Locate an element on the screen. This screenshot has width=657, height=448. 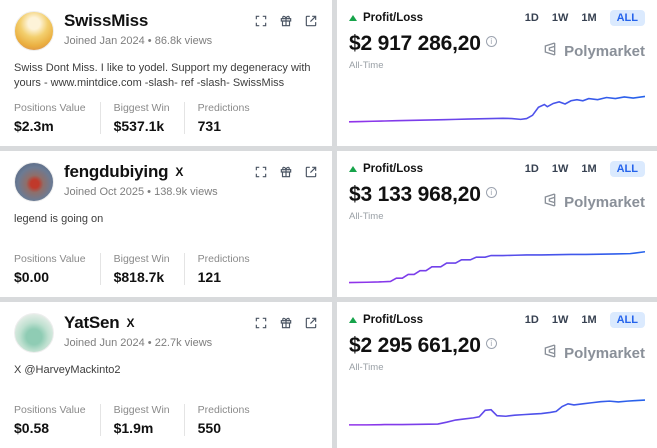
profit-amount: $2 295 661,20 is located at coordinates (415, 345).